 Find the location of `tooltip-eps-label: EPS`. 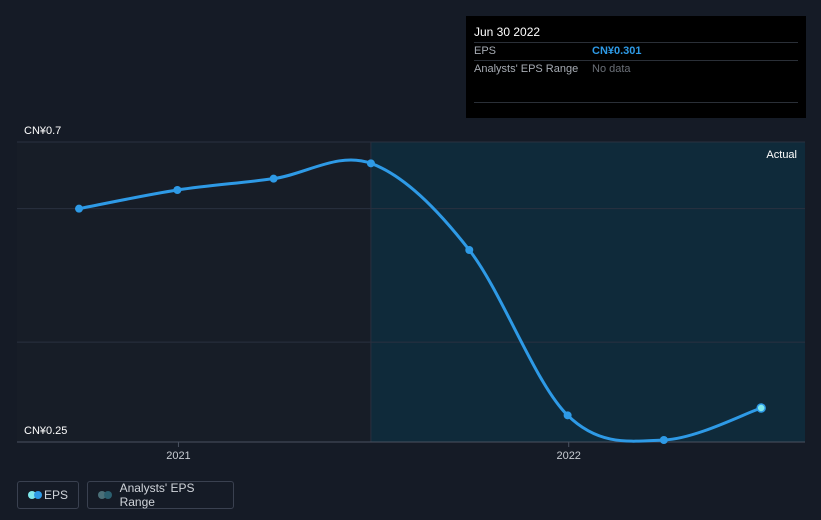

tooltip-eps-label: EPS is located at coordinates (485, 51).